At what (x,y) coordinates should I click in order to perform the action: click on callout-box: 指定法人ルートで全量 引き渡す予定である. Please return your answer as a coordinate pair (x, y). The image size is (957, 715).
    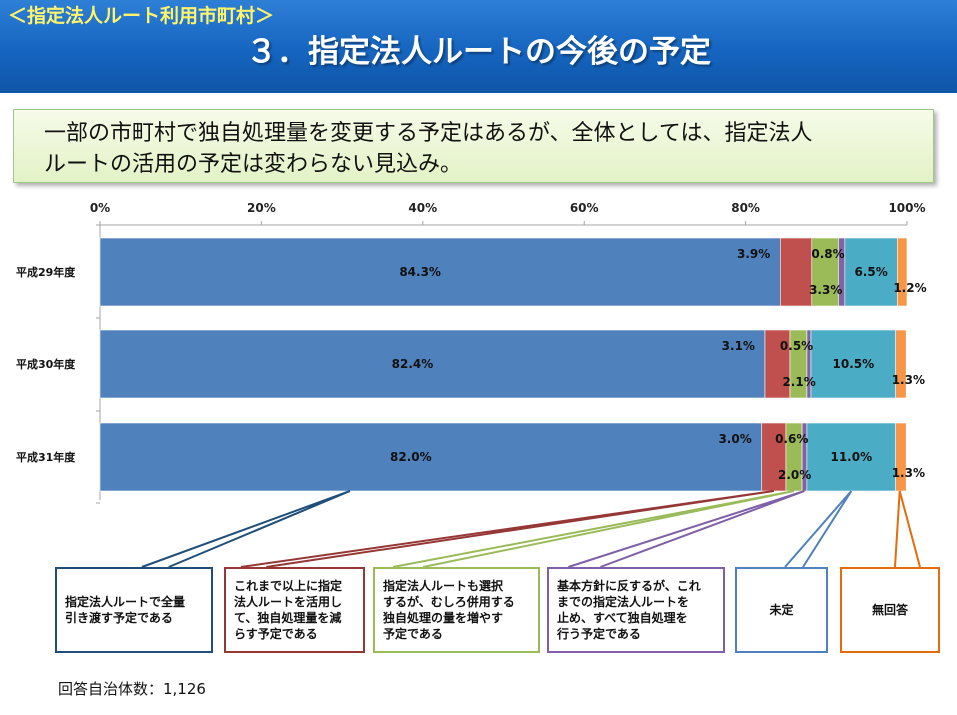
    Looking at the image, I should click on (134, 610).